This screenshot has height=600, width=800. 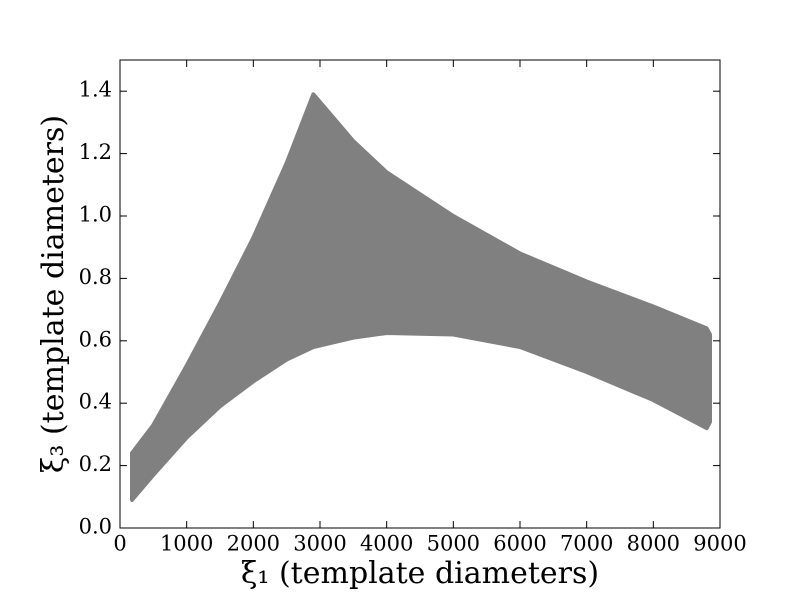 I want to click on y-tick-label: 1.0, so click(x=95, y=215).